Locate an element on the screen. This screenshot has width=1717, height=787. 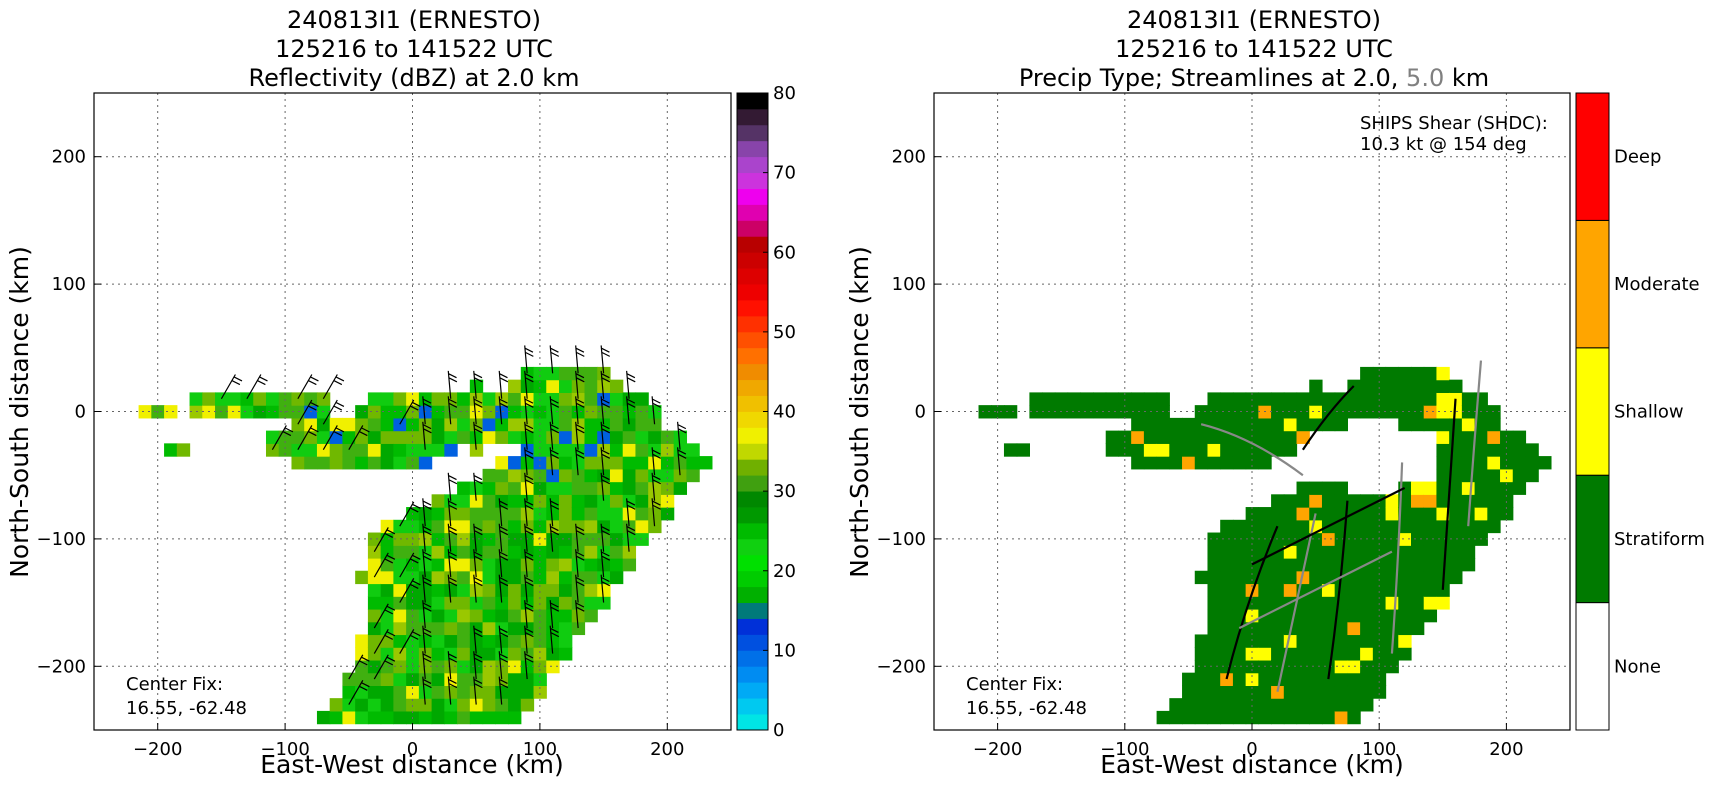
right-y-tick-label: −100 is located at coordinates (901, 539).